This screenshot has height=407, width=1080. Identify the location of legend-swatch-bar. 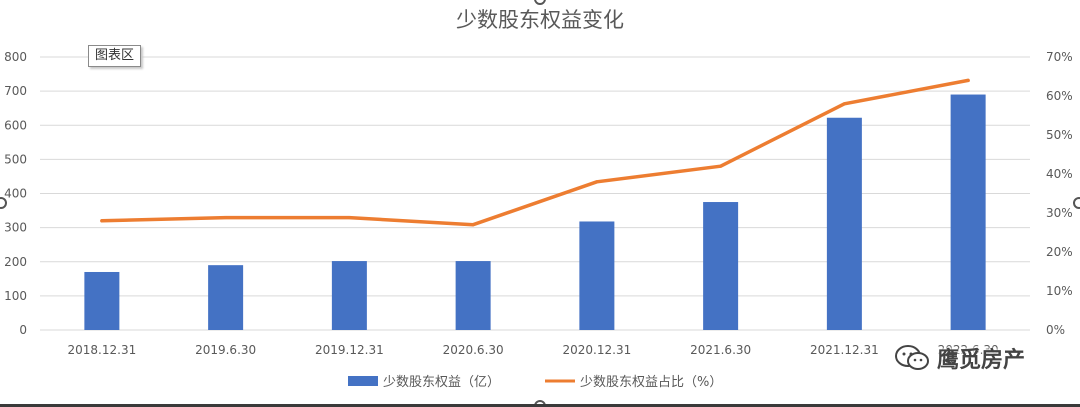
(363, 381).